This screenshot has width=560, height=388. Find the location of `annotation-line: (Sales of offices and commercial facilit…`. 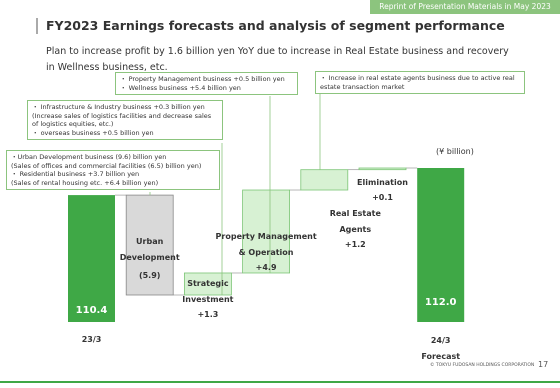

annotation-line: (Sales of offices and commercial facilit… is located at coordinates (106, 165).